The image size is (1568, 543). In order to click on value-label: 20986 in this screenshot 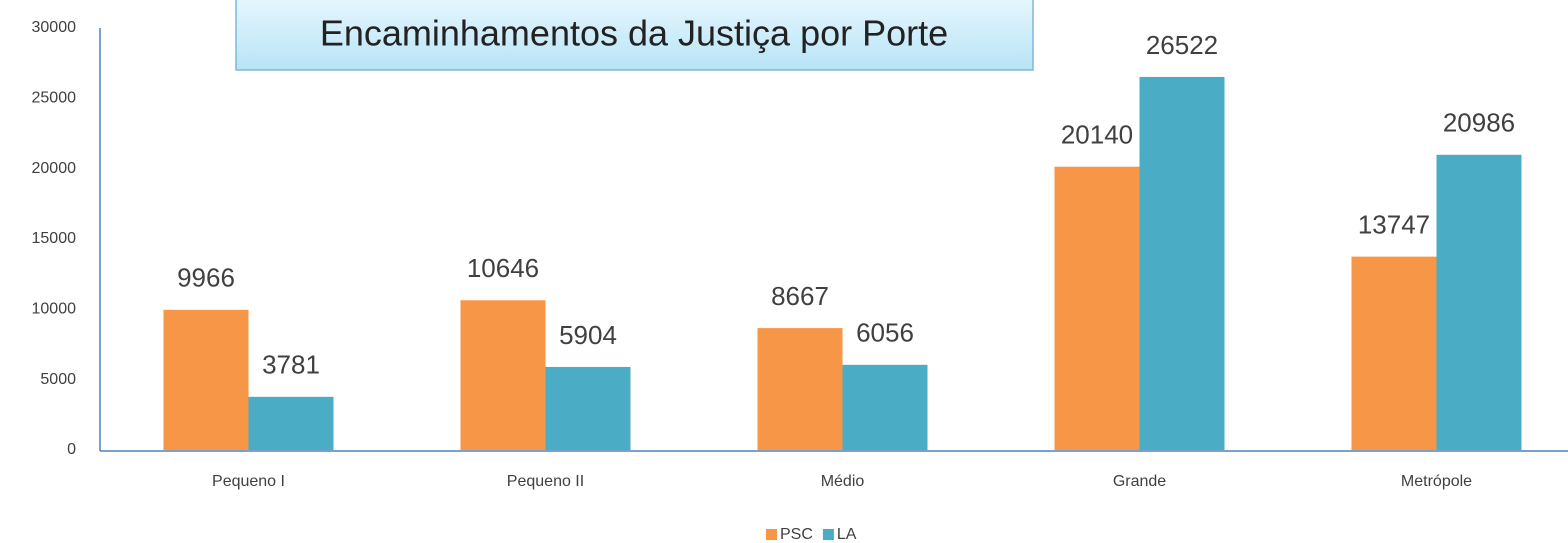, I will do `click(1479, 123)`.